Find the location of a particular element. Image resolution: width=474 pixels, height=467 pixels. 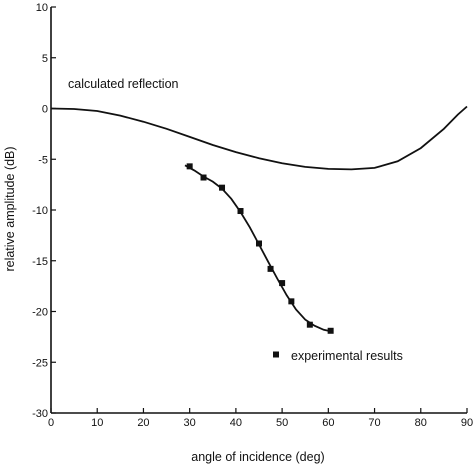

x-tick-label: 0 is located at coordinates (51, 423).